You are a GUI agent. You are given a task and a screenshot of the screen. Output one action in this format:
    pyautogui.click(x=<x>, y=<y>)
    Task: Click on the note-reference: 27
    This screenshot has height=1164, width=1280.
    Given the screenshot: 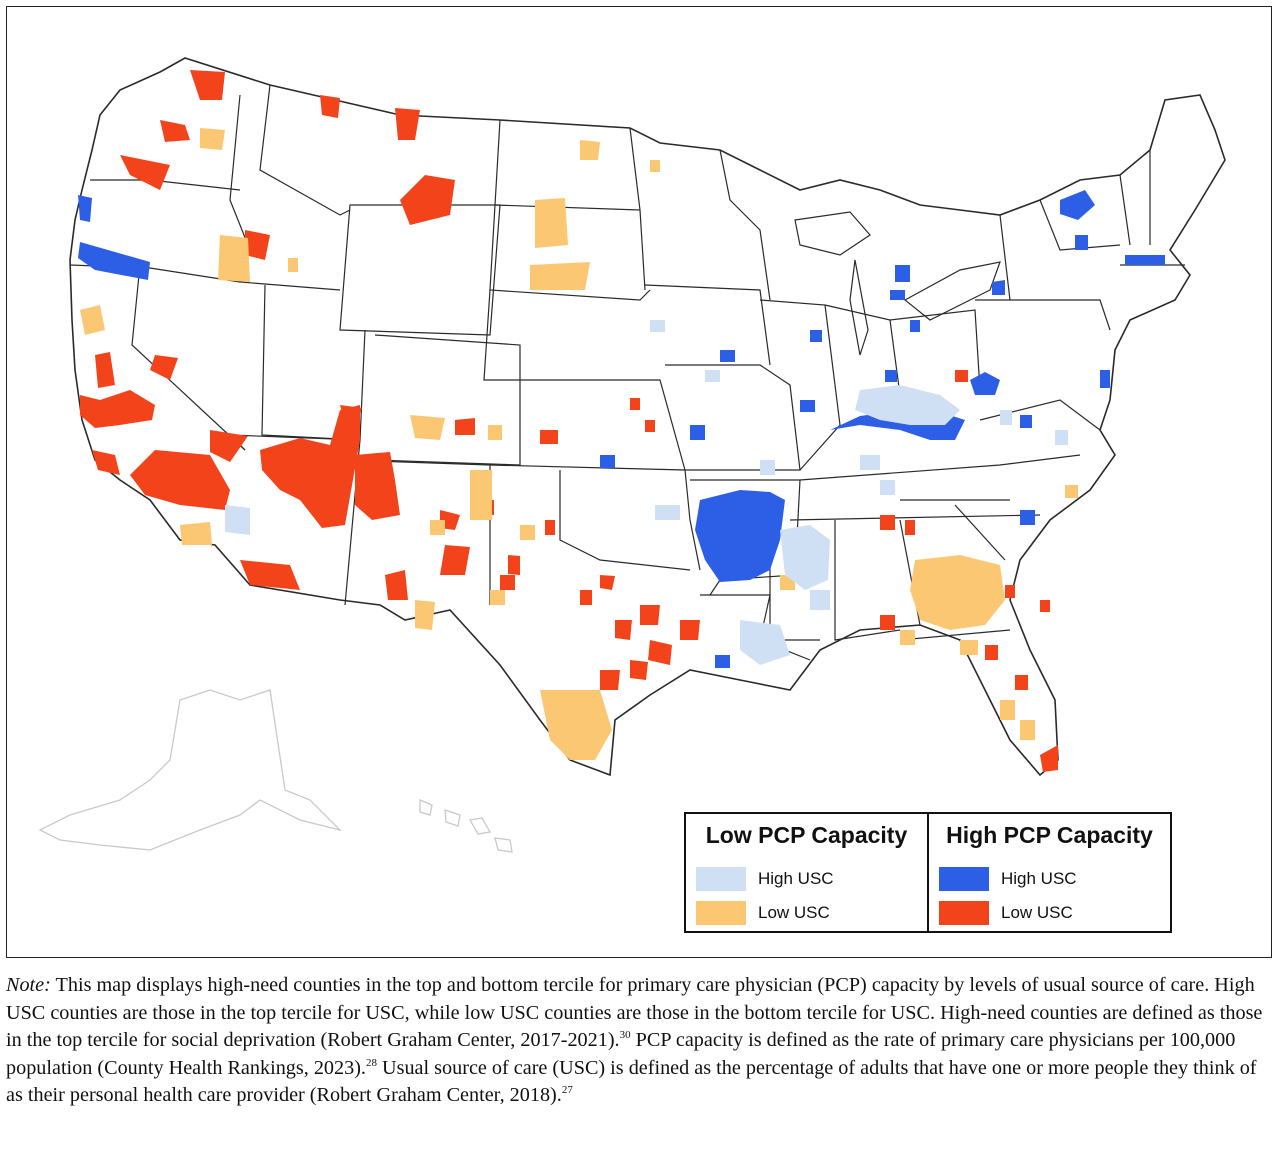 What is the action you would take?
    pyautogui.click(x=567, y=1090)
    